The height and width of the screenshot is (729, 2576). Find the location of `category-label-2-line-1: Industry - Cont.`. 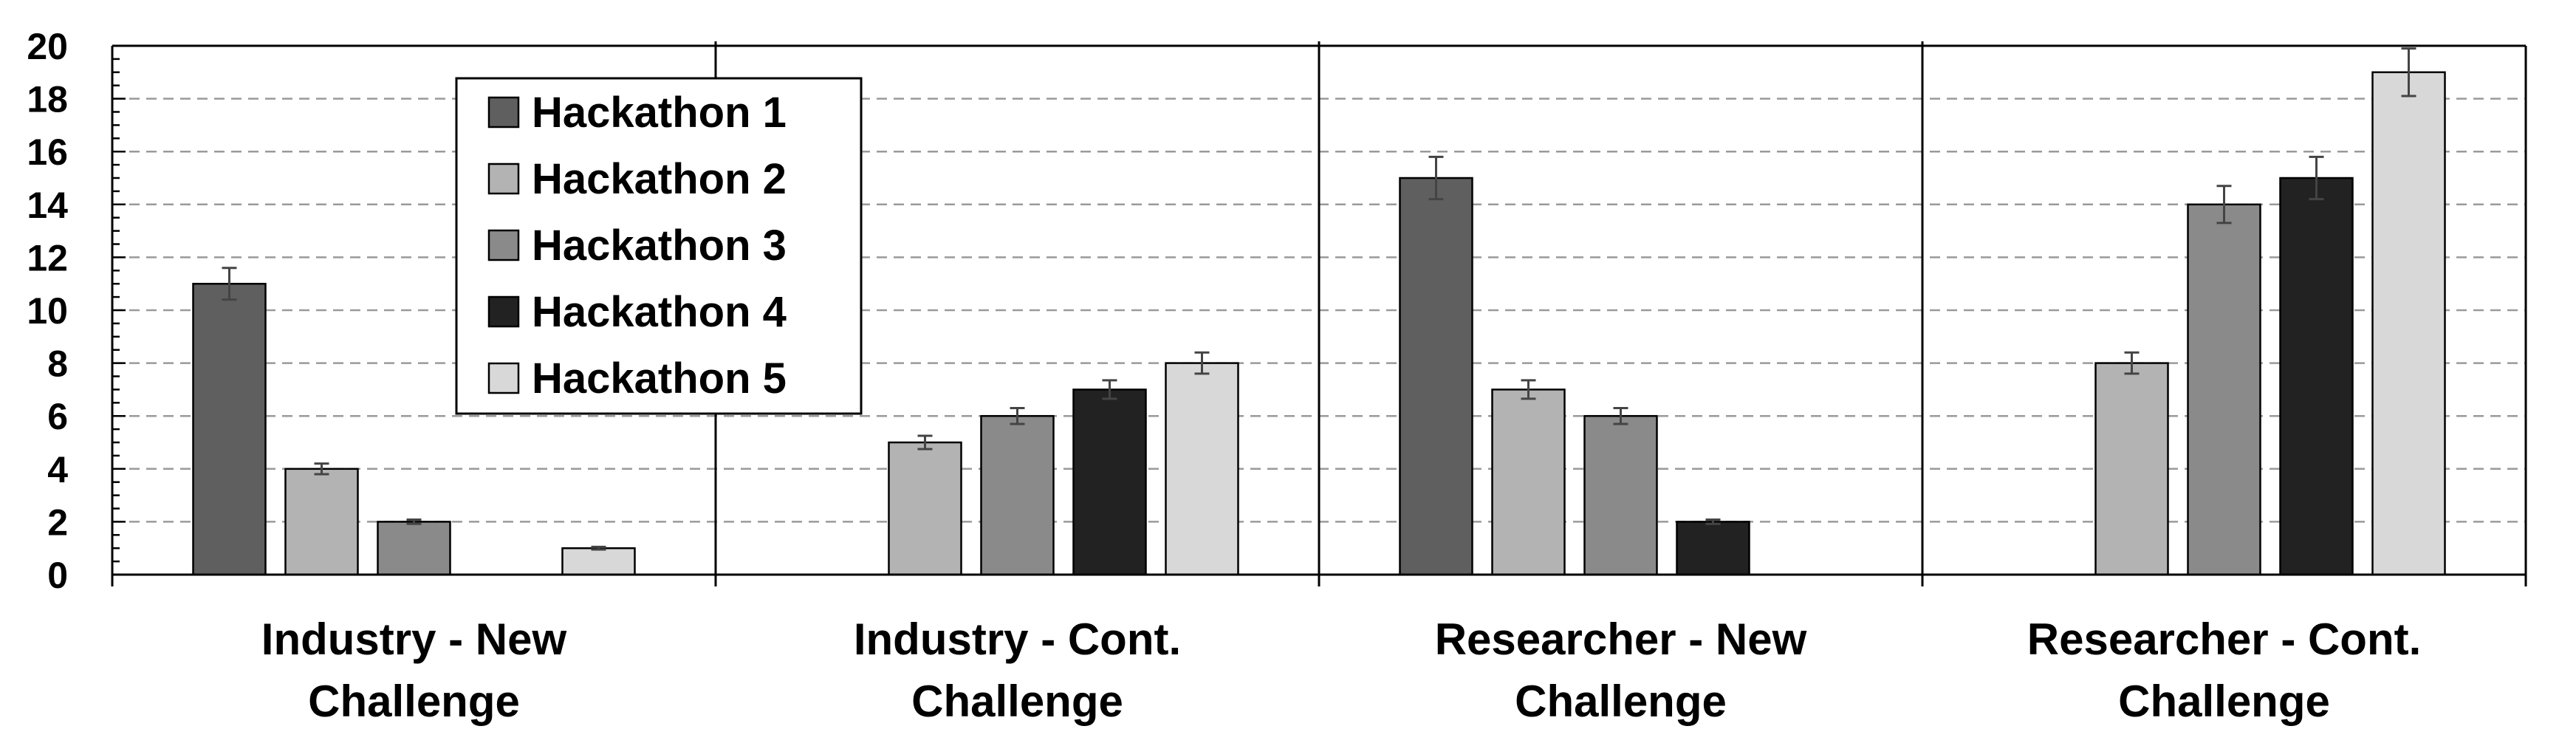

category-label-2-line-1: Industry - Cont. is located at coordinates (1017, 639).